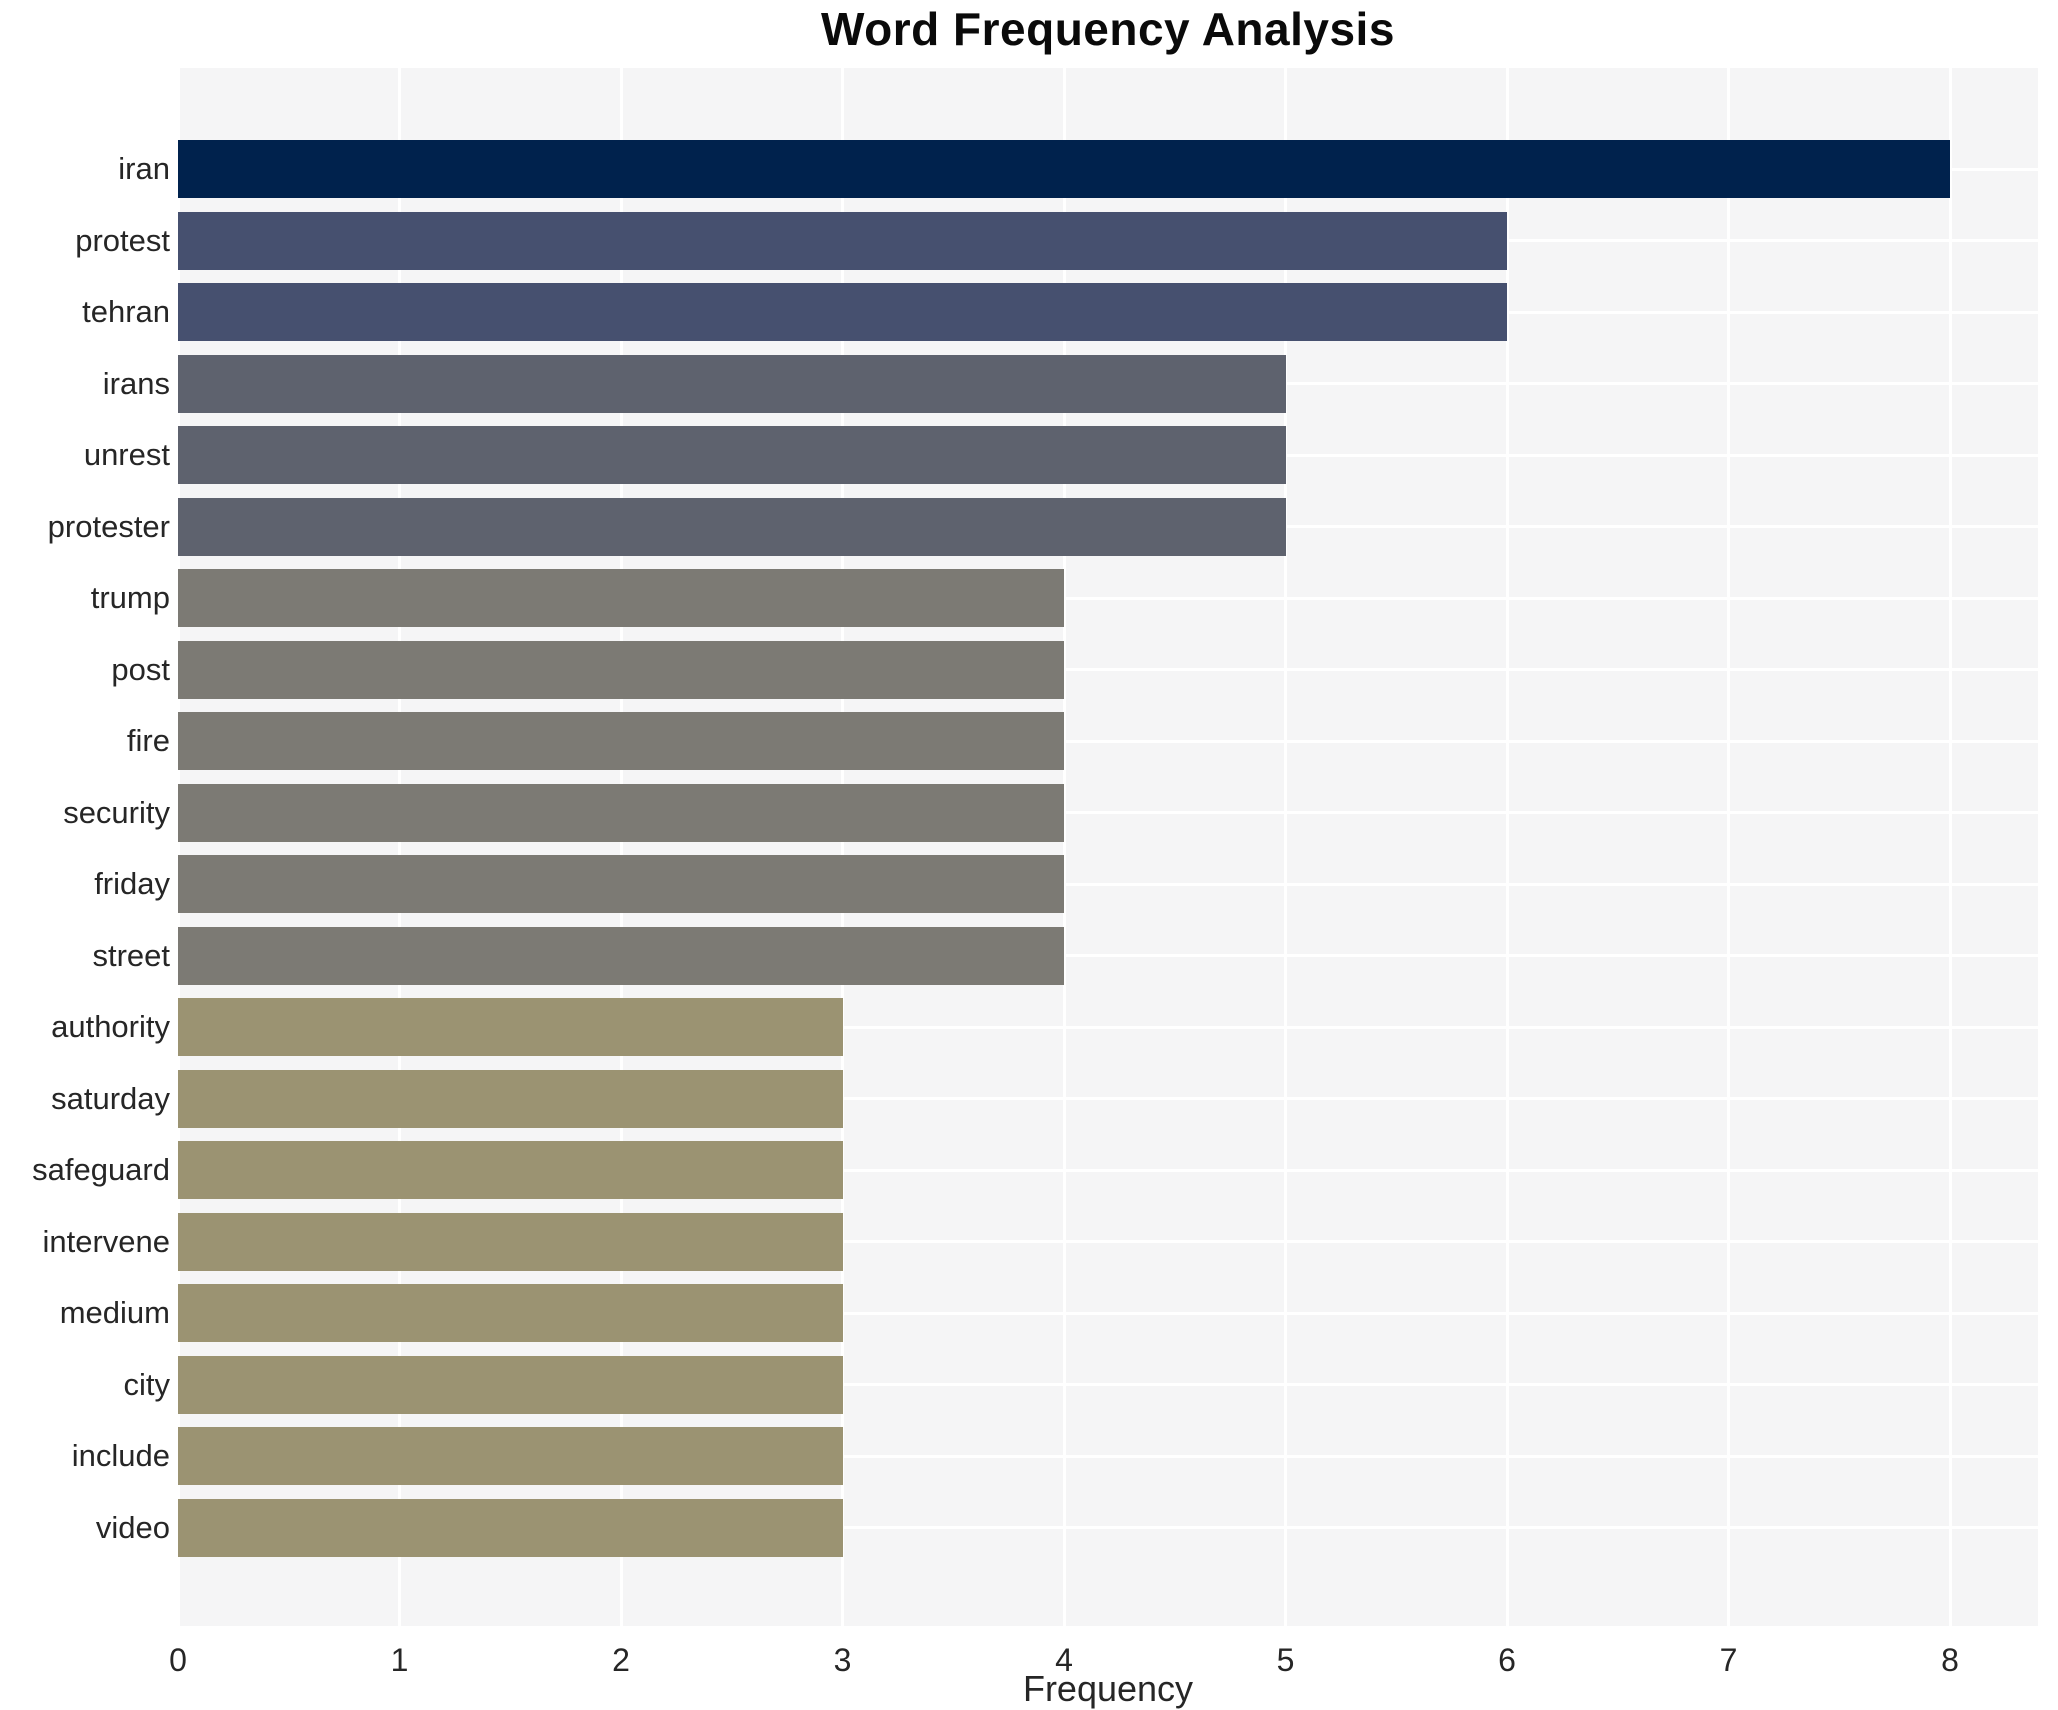 The height and width of the screenshot is (1710, 2058). I want to click on bar-unrest, so click(732, 455).